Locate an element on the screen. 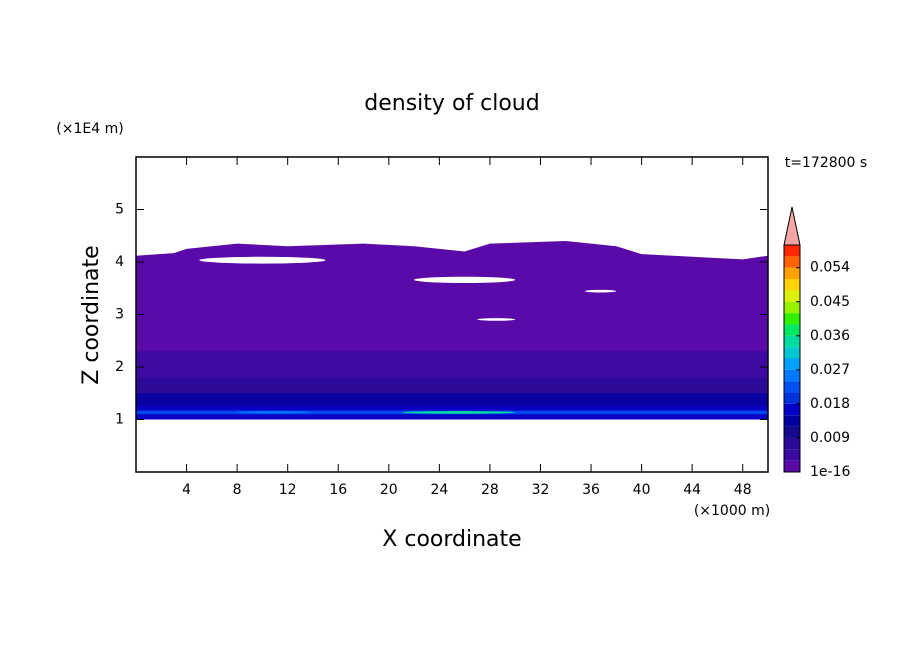 The image size is (904, 654). colorbar-tick-label: 0.027 is located at coordinates (830, 370).